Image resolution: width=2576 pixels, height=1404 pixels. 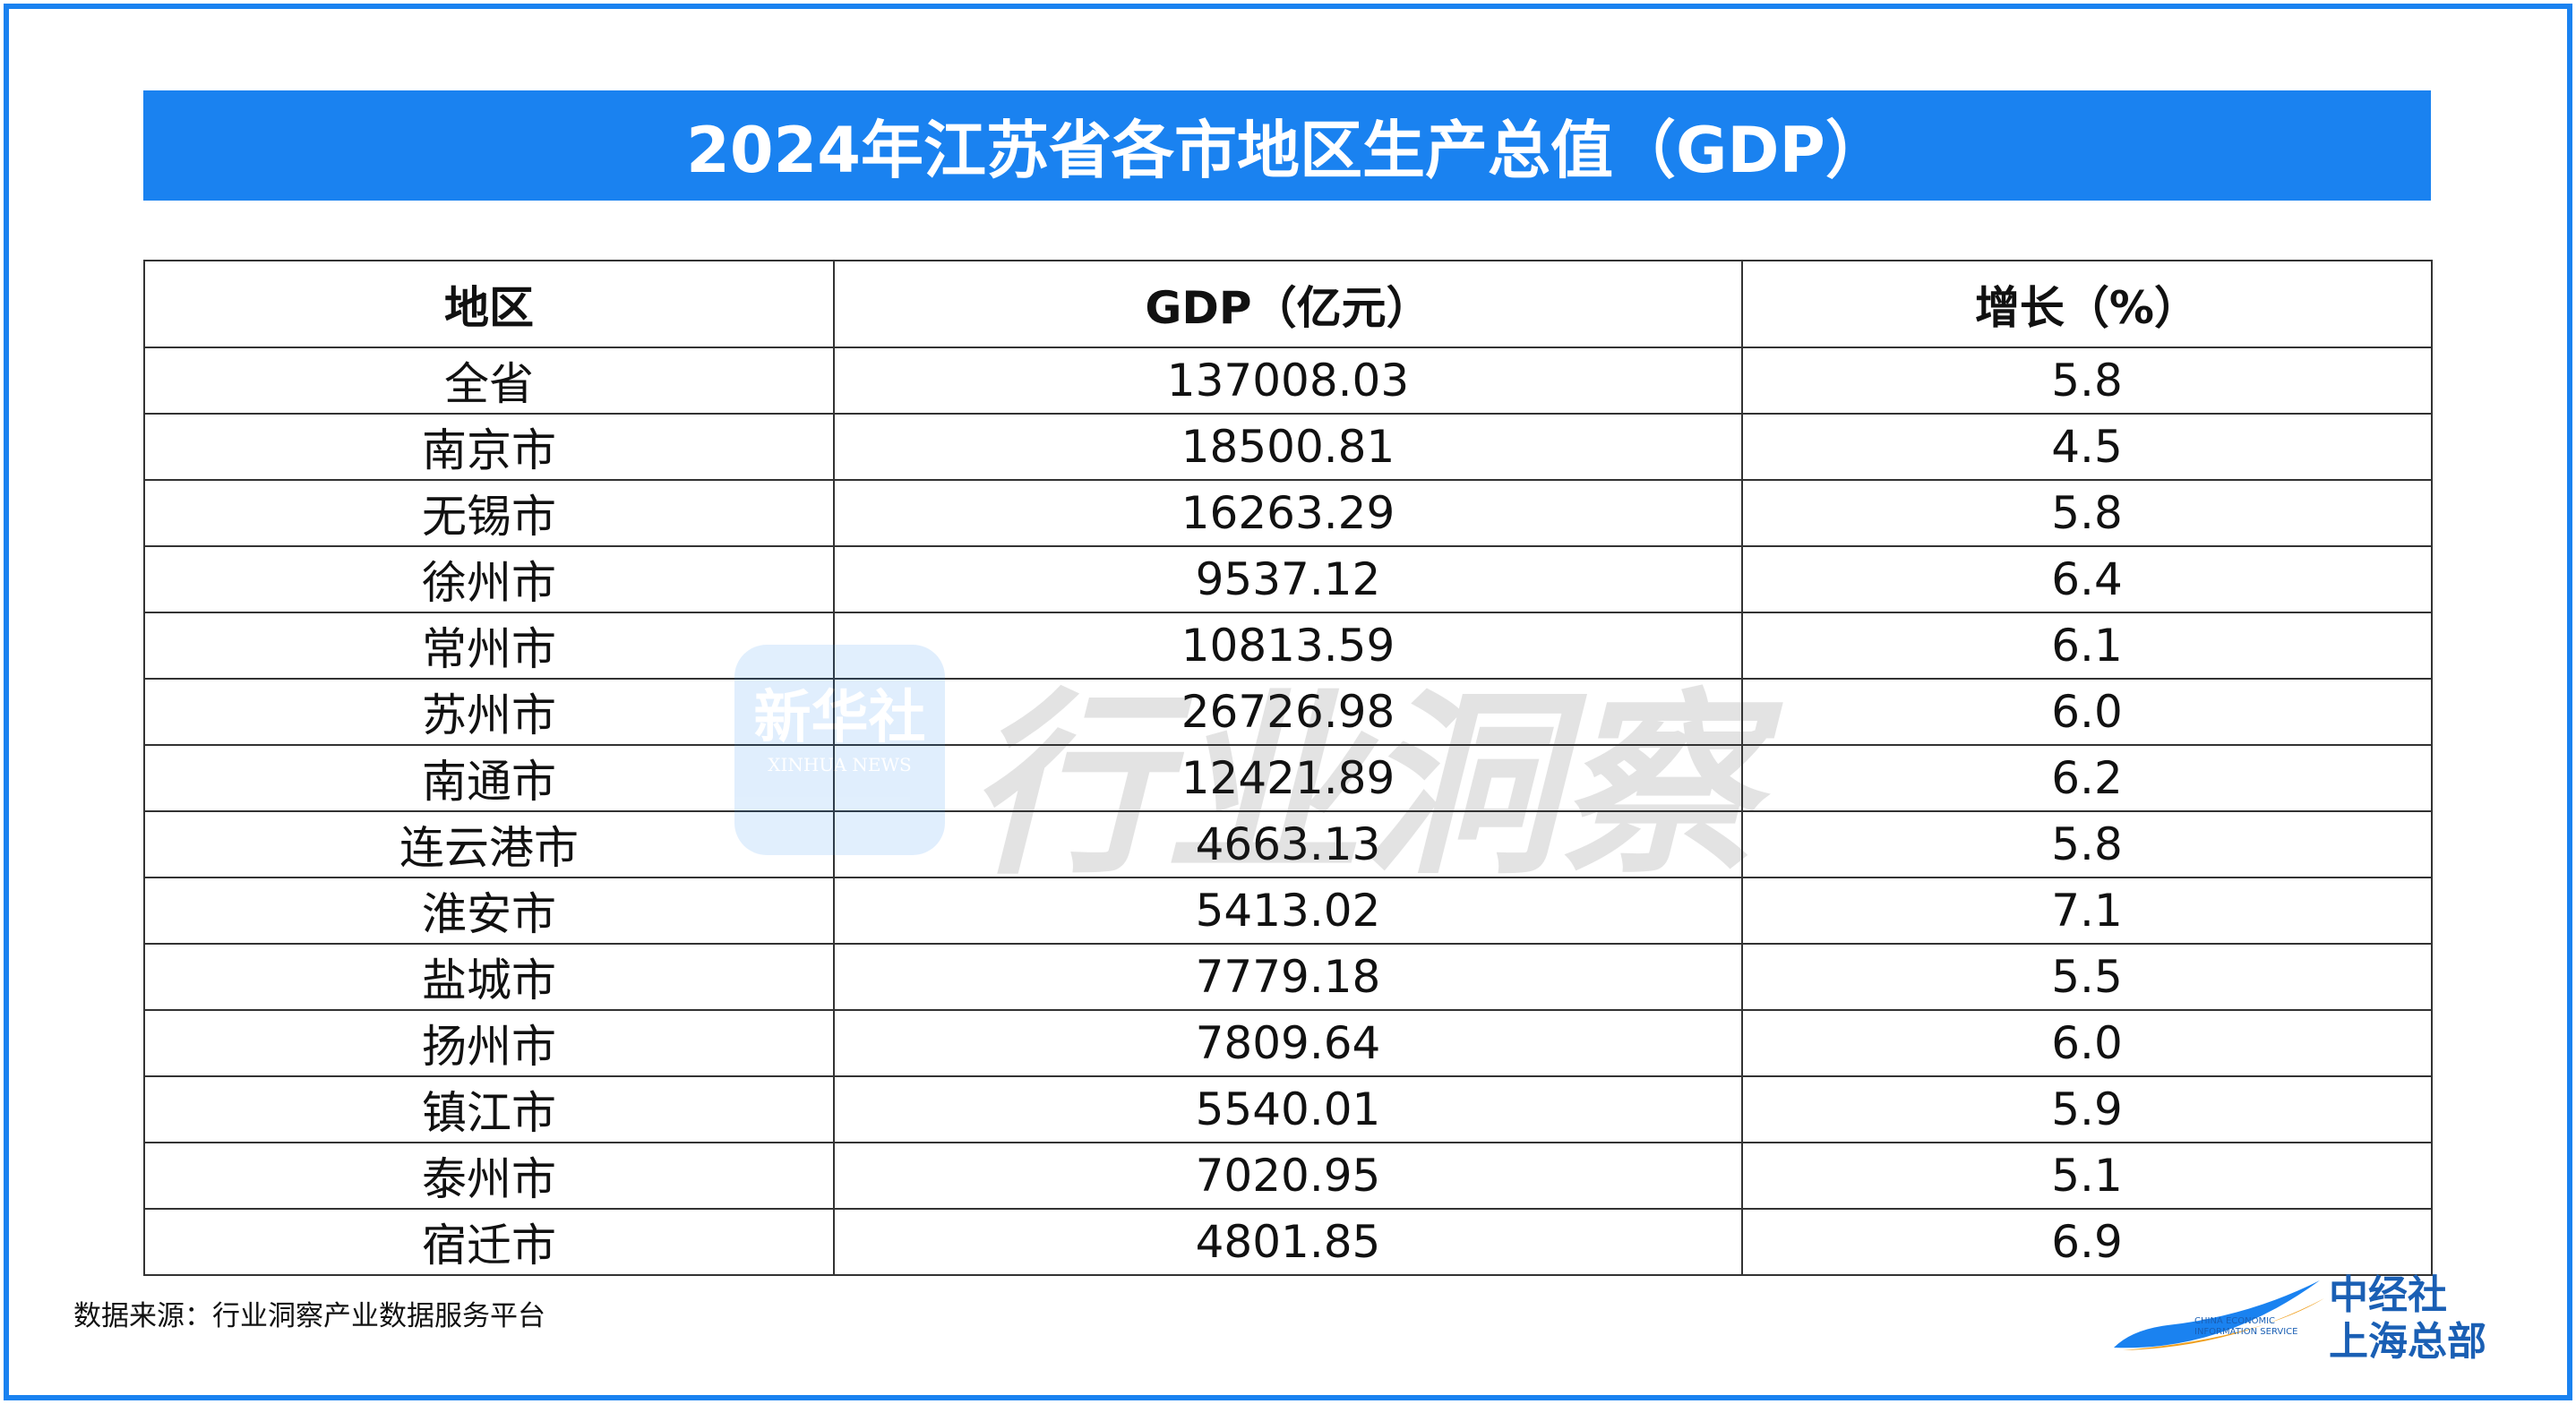 What do you see at coordinates (489, 844) in the screenshot?
I see `table-cell: 连云港市` at bounding box center [489, 844].